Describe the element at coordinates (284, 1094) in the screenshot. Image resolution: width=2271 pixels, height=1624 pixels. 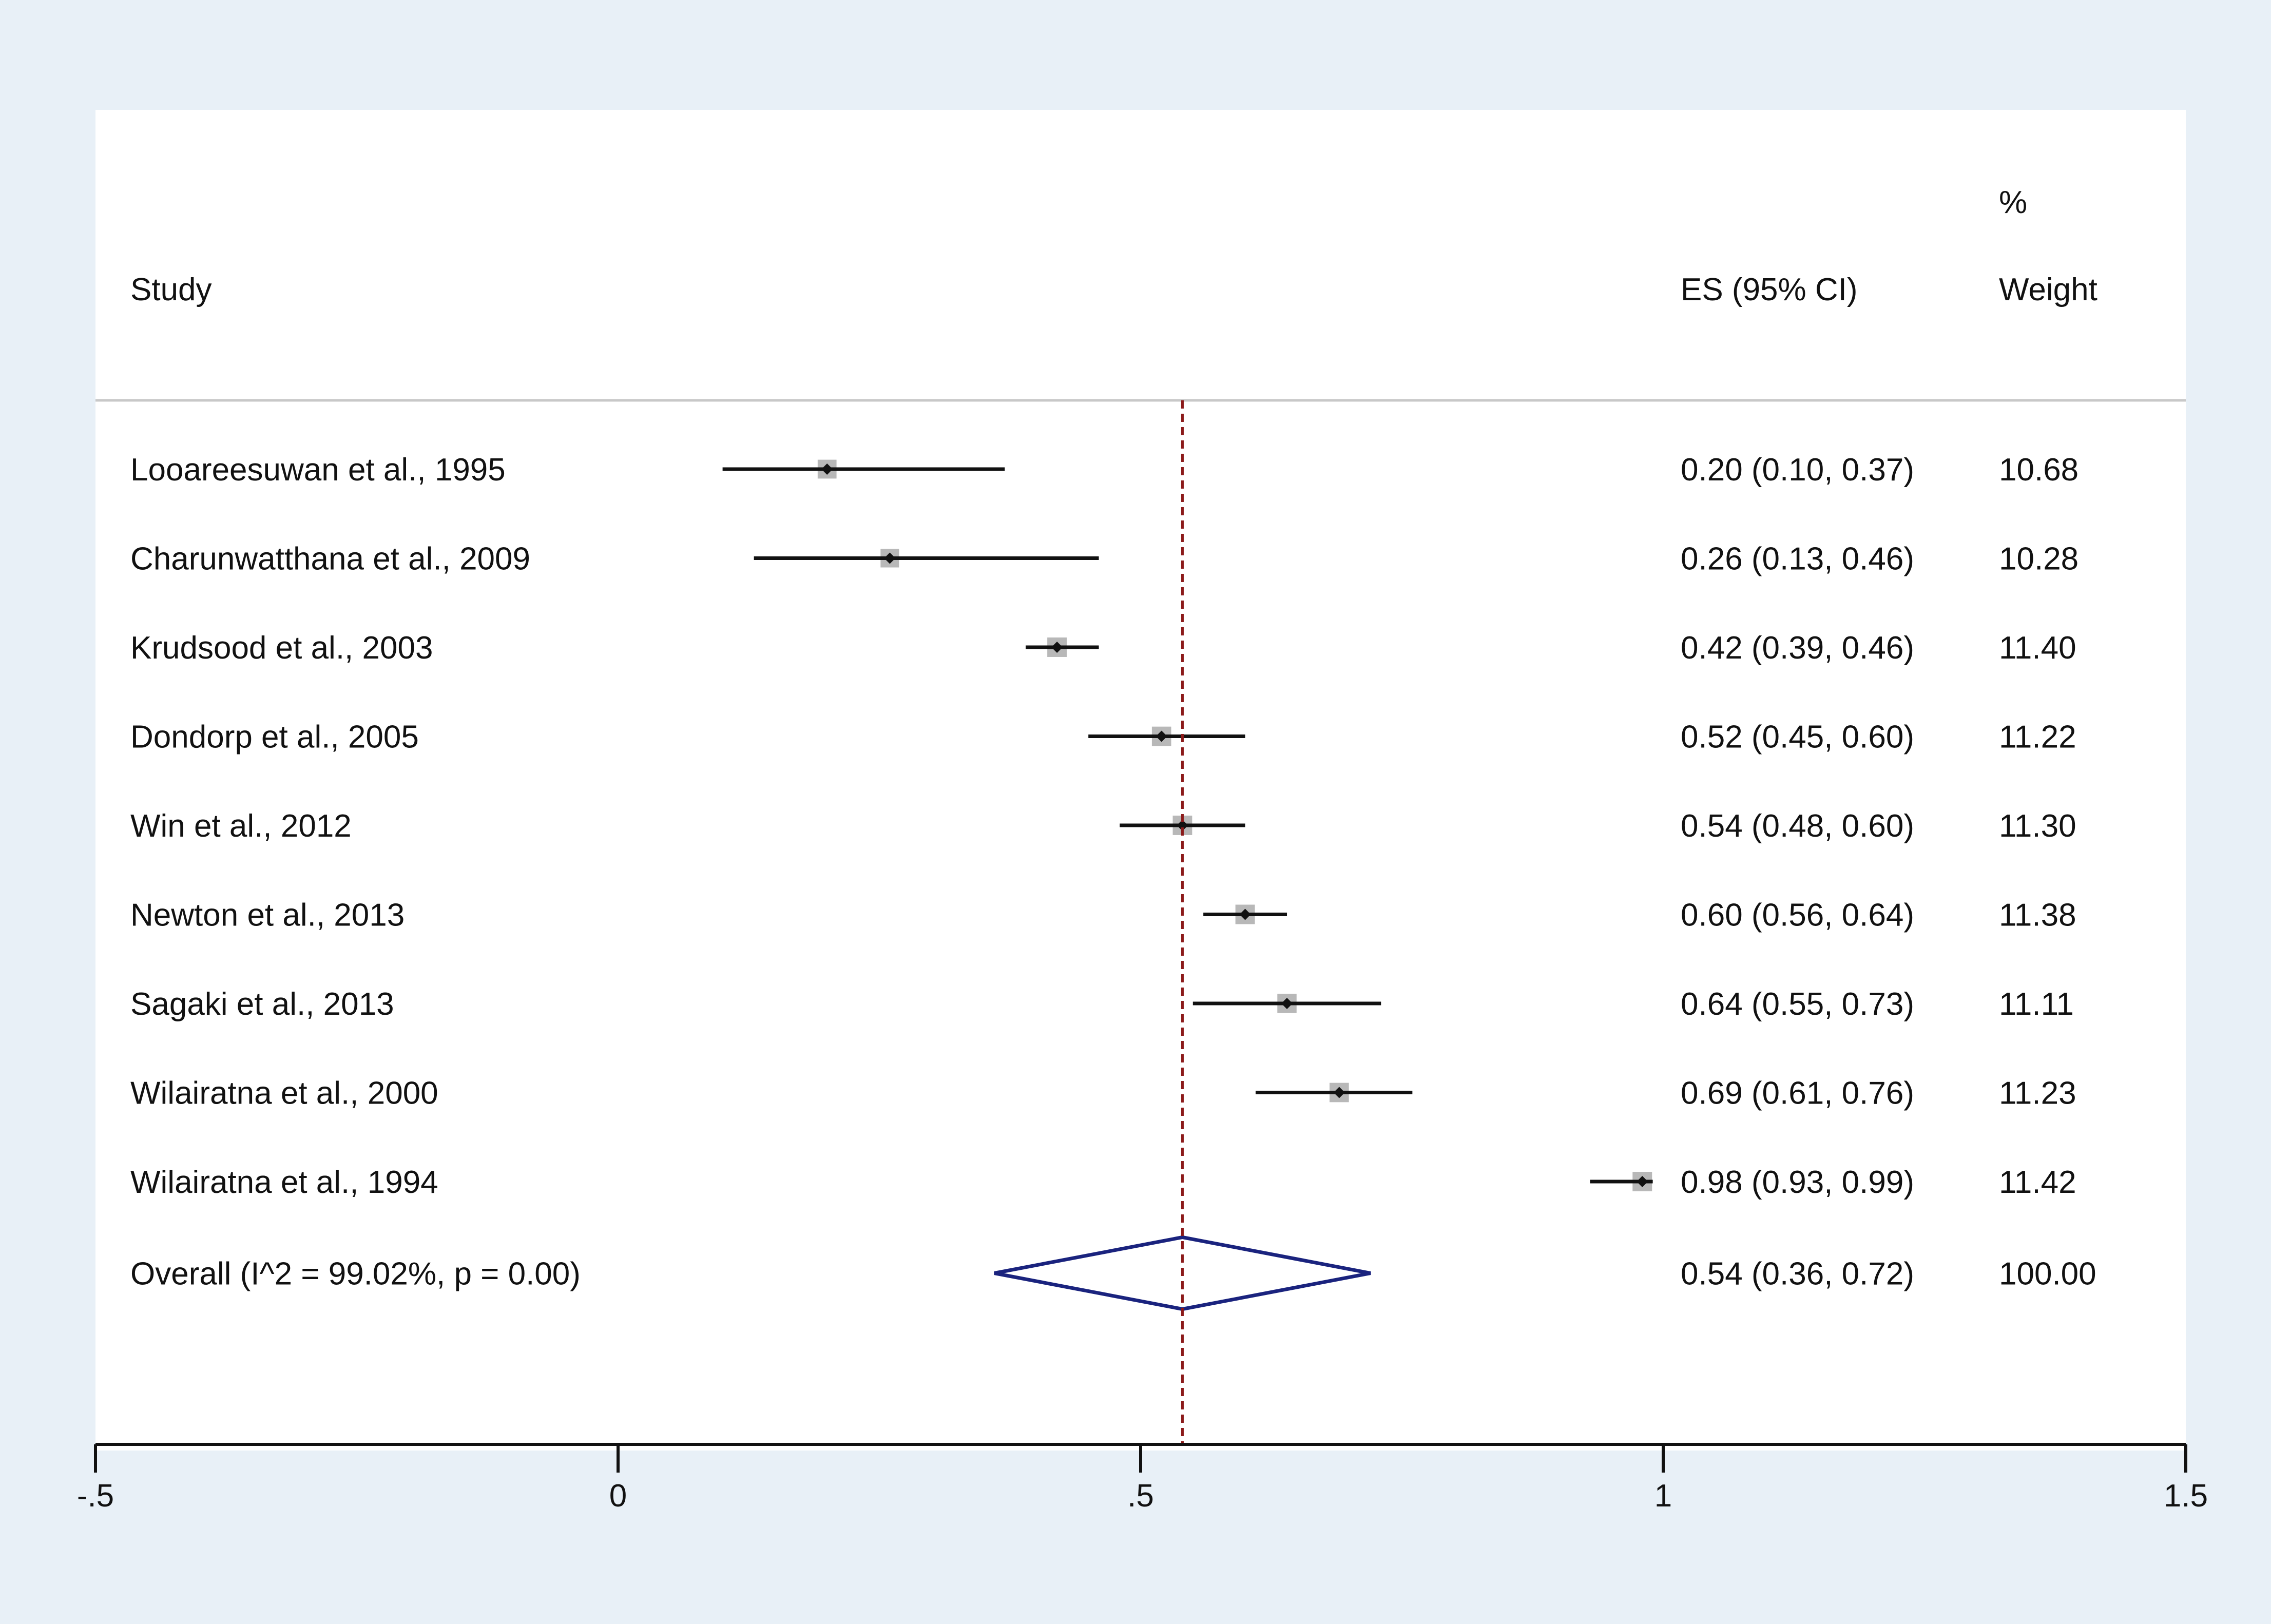
I see `study-label: Wilairatna et al., 2000` at that location.